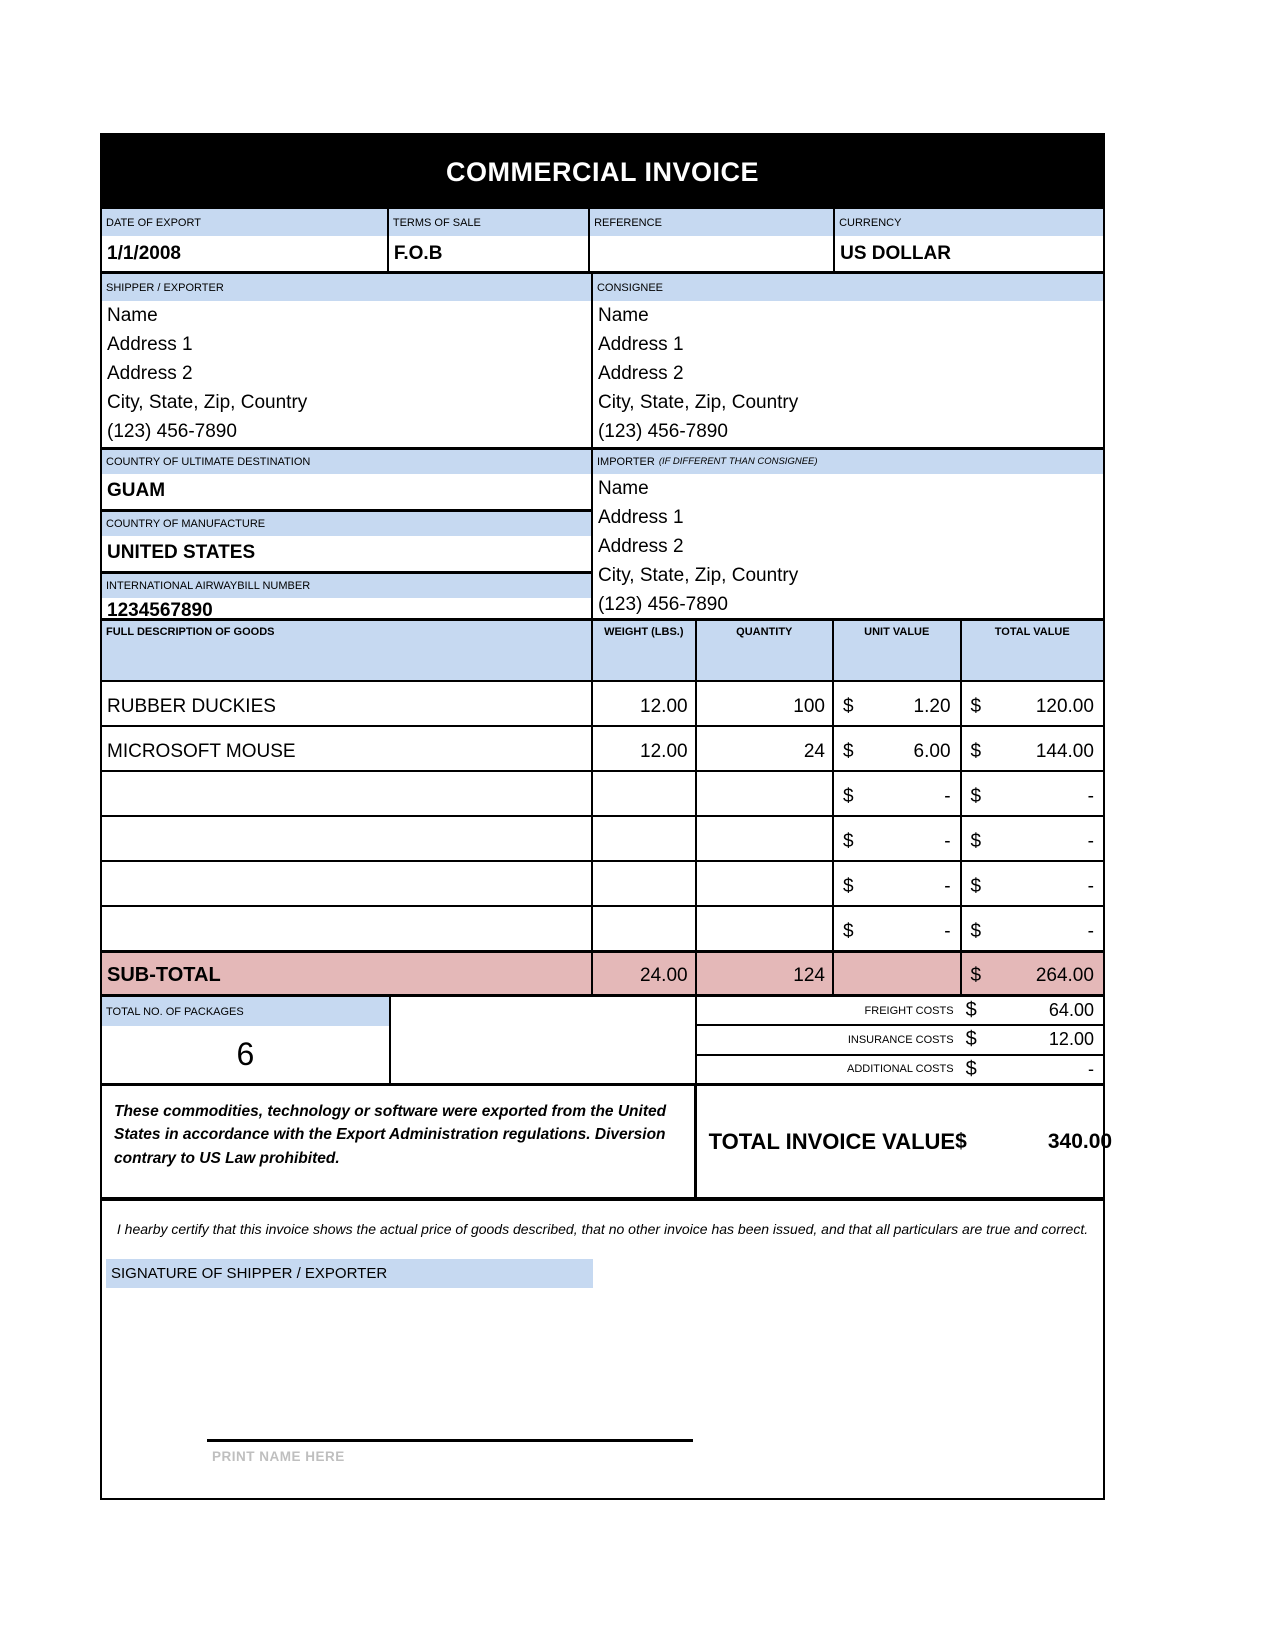  Describe the element at coordinates (909, 1010) in the screenshot. I see `freight-costs-label: FREIGHT COSTS` at that location.